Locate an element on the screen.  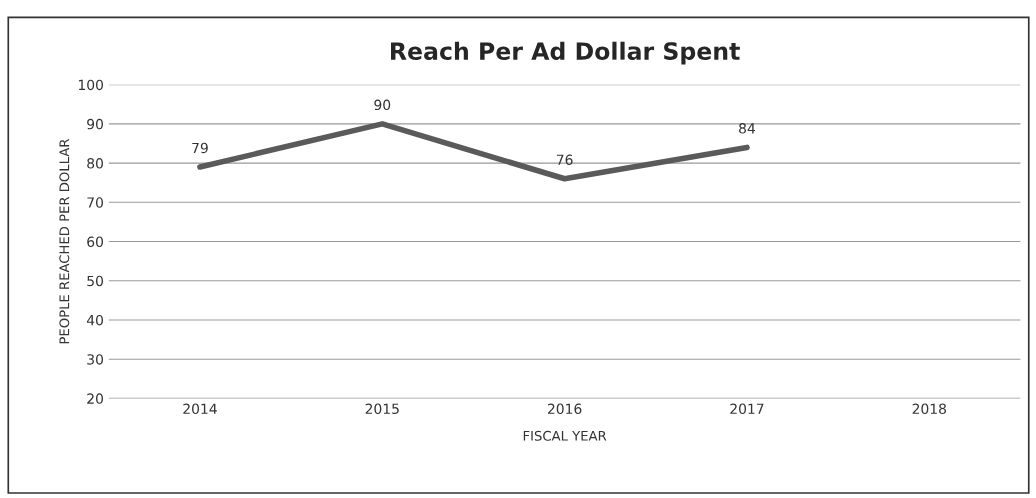
x-tick-label: 2014 is located at coordinates (200, 409).